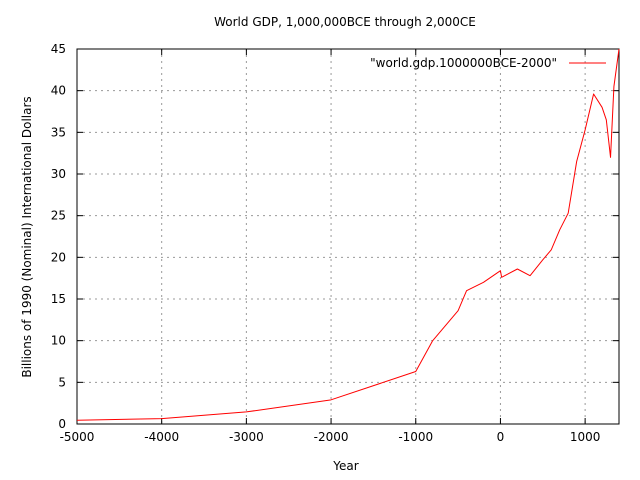 This screenshot has height=480, width=640. I want to click on x-axis-tick-labels: -5000 -4000 -3000 -2000 -1000 0 1000, so click(330, 437).